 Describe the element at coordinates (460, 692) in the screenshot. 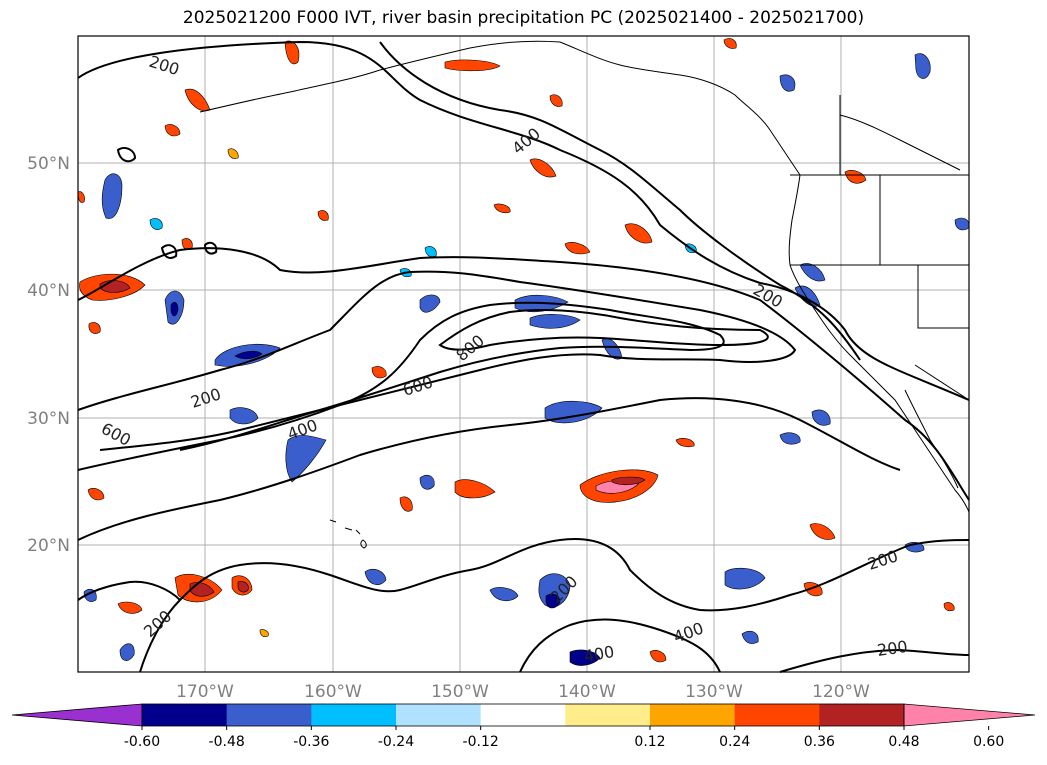

I see `lon-label: 150°W` at that location.